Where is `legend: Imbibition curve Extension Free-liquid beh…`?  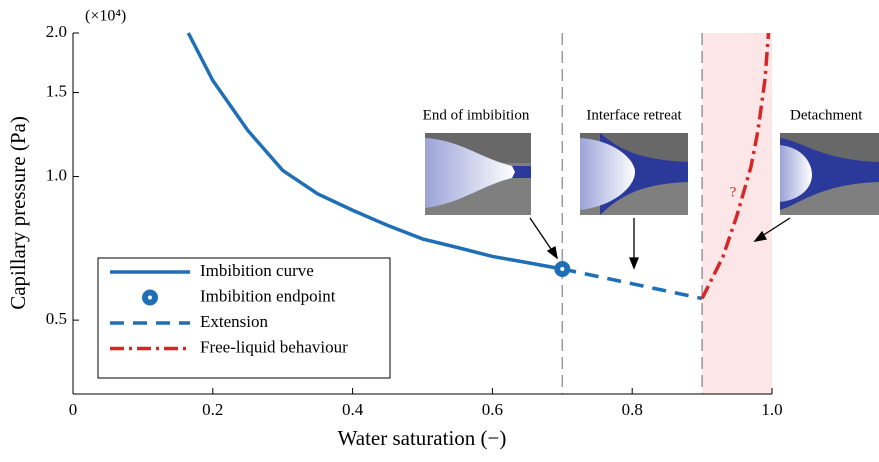 legend: Imbibition curve Extension Free-liquid beh… is located at coordinates (244, 318).